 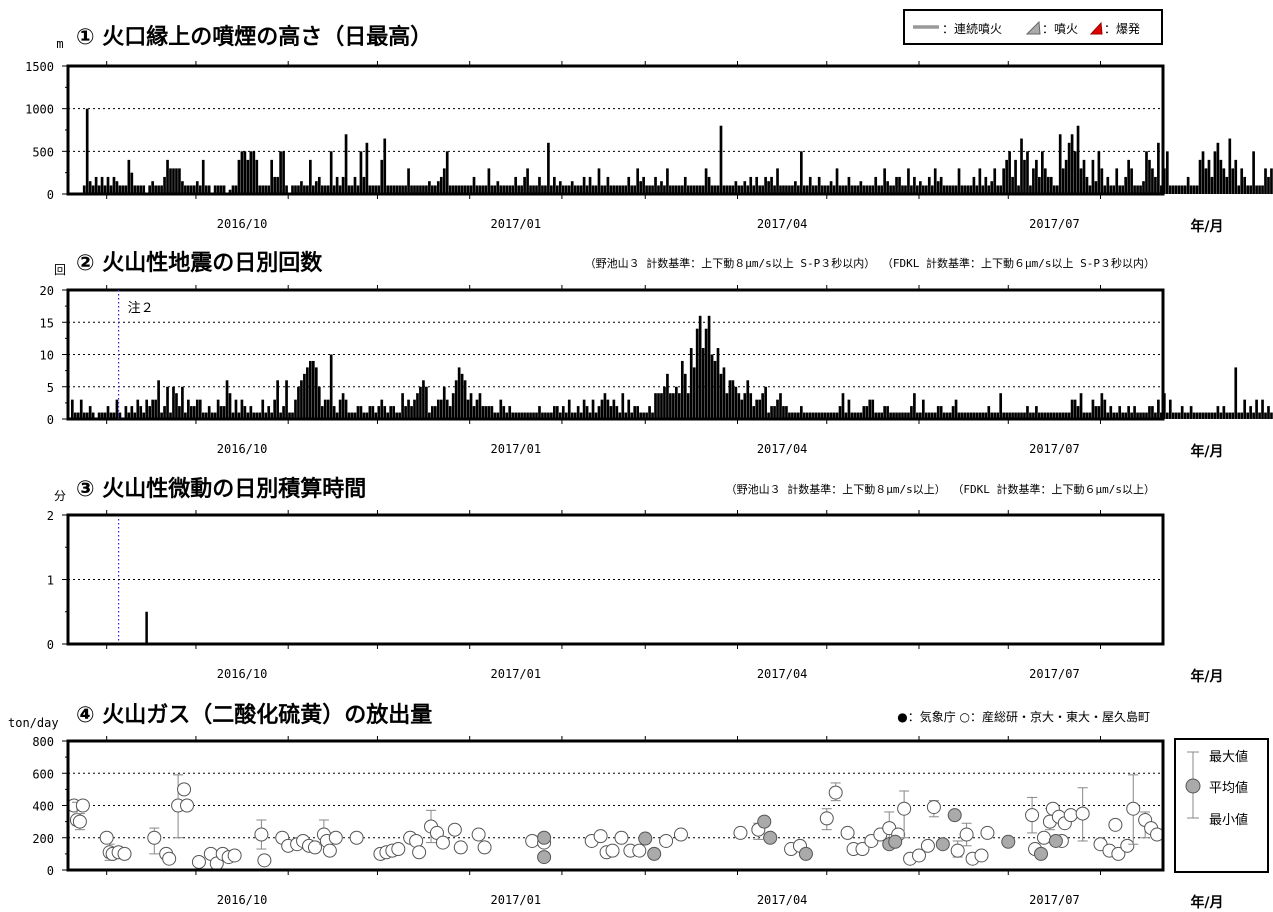 What do you see at coordinates (645, 838) in the screenshot?
I see `point-jma` at bounding box center [645, 838].